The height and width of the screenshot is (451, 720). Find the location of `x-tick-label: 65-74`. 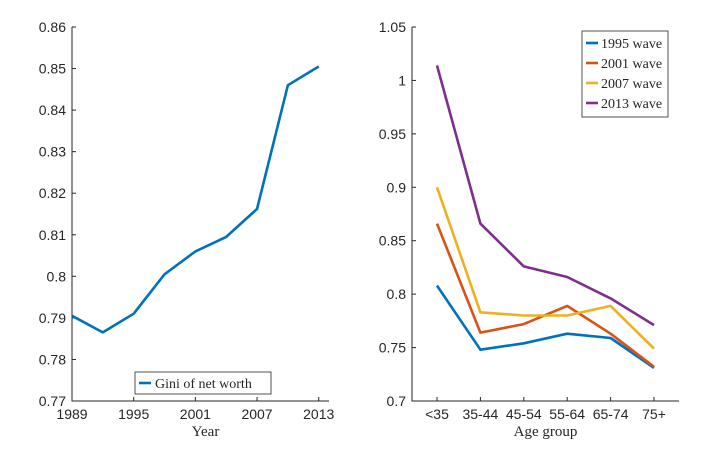

x-tick-label: 65-74 is located at coordinates (611, 414).